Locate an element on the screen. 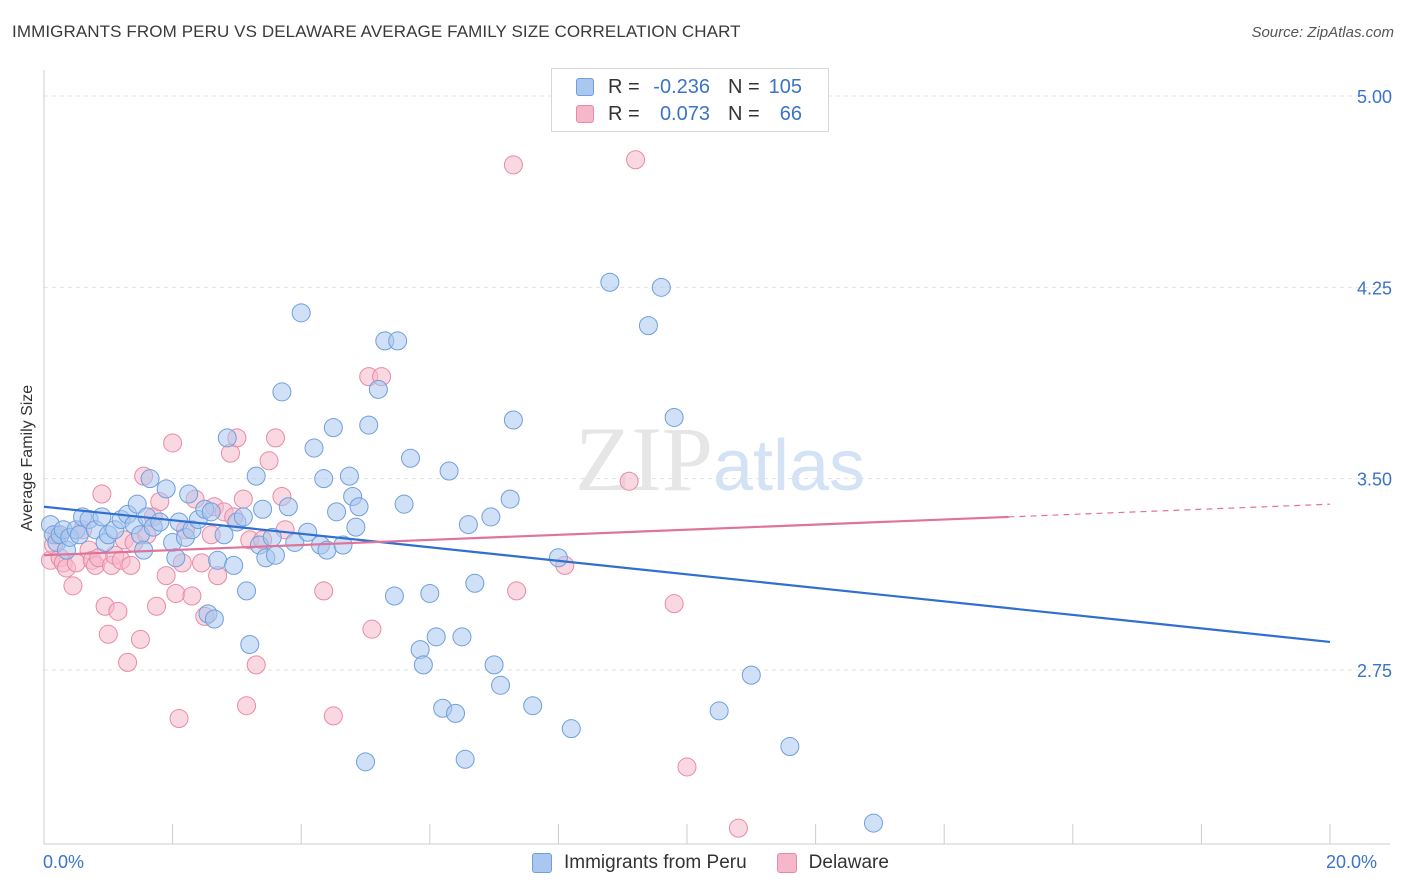  n-value: 105 is located at coordinates (785, 86).